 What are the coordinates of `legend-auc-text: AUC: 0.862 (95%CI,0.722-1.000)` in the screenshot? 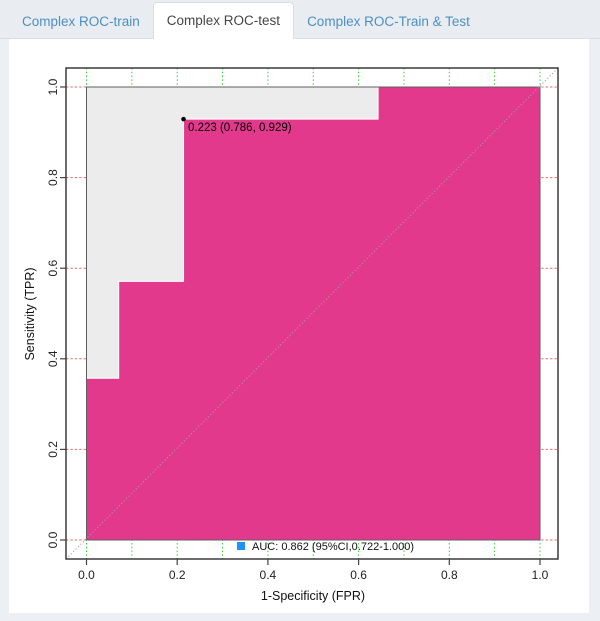 It's located at (333, 547).